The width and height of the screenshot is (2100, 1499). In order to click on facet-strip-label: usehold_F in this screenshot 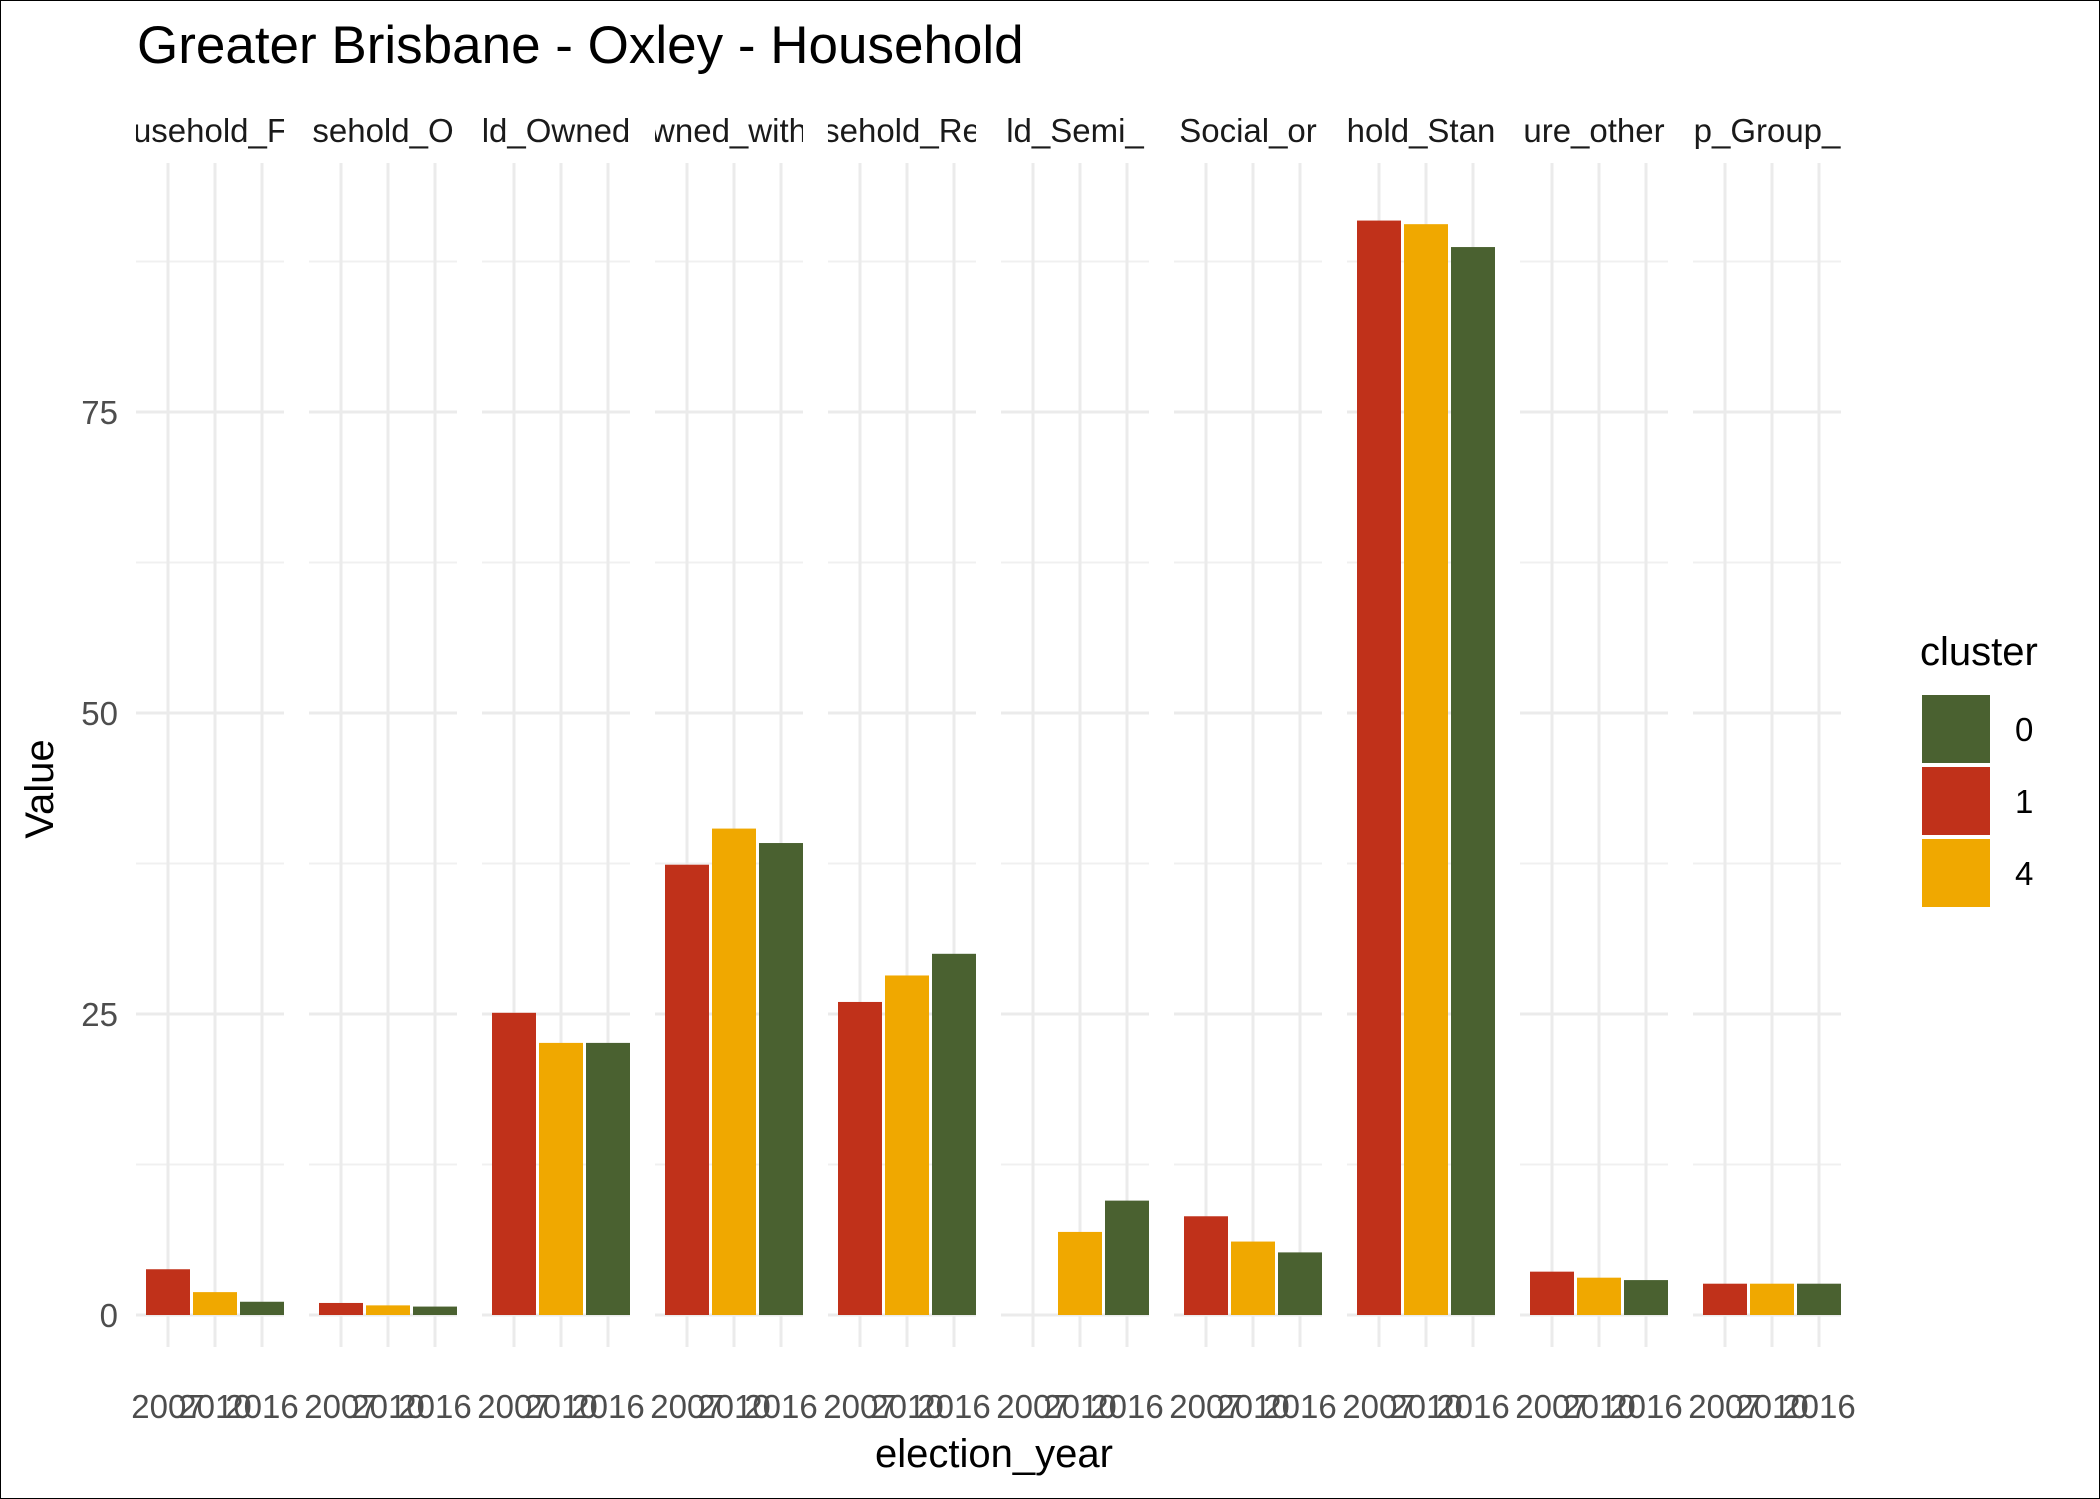, I will do `click(210, 130)`.